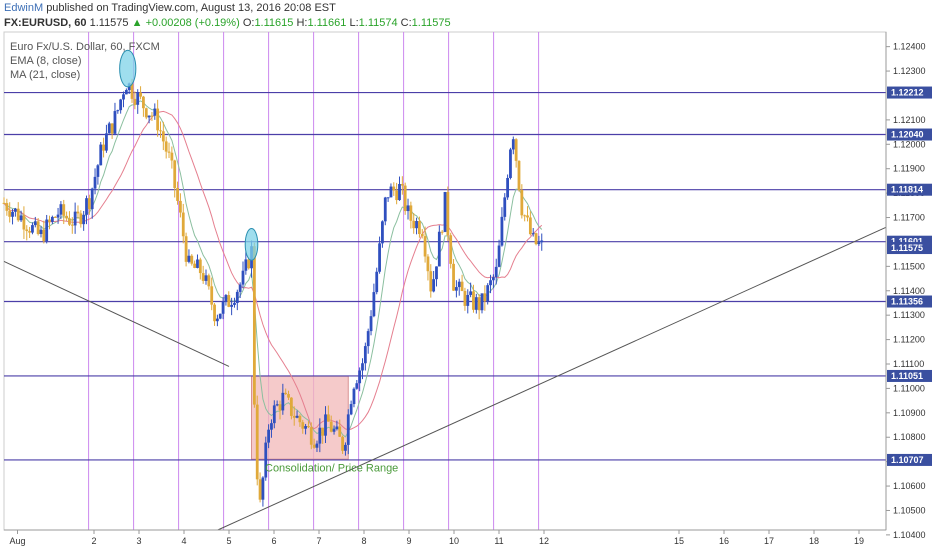  What do you see at coordinates (909, 47) in the screenshot?
I see `y-tick-label: 1.12400` at bounding box center [909, 47].